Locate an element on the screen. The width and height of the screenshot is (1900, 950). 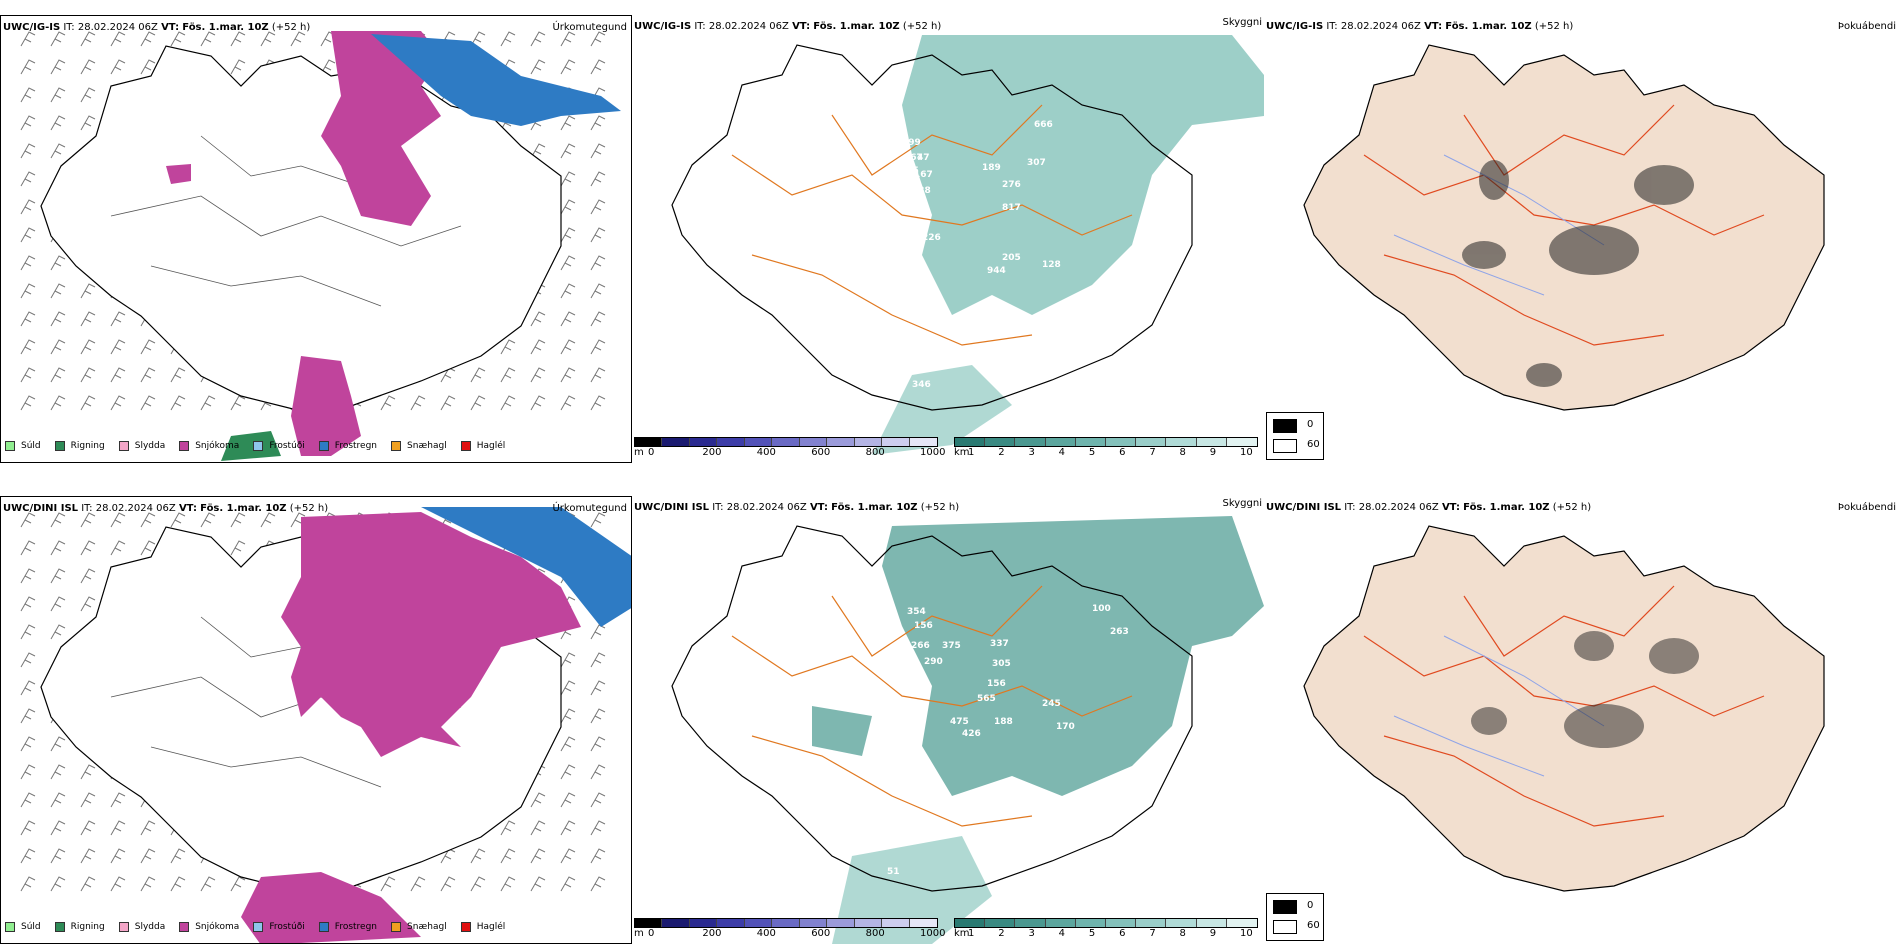
low-visibility-area is located at coordinates (1083, 175).